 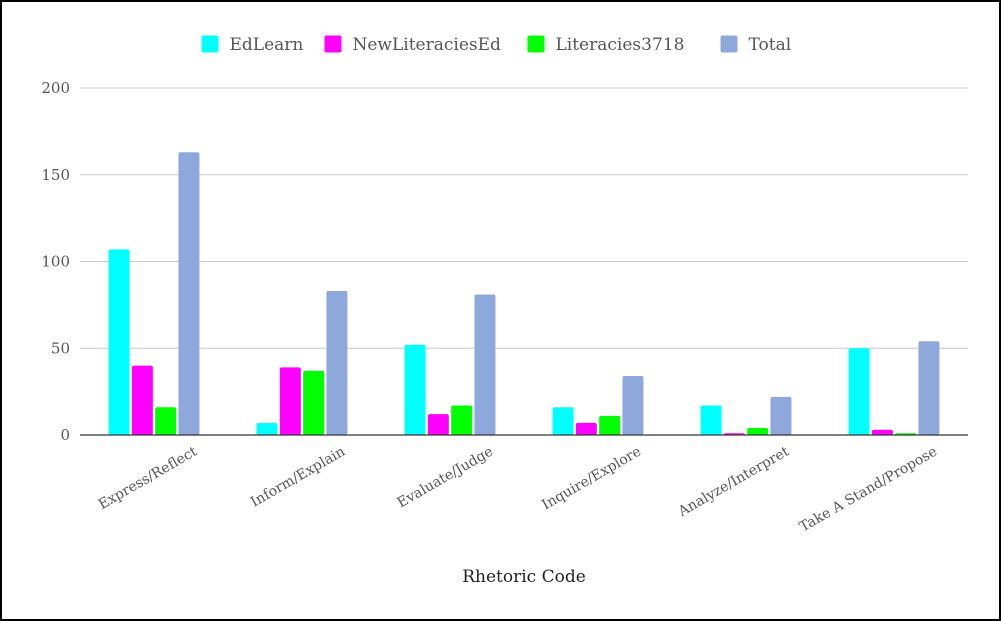 I want to click on y-tick-label: 100, so click(x=55, y=262).